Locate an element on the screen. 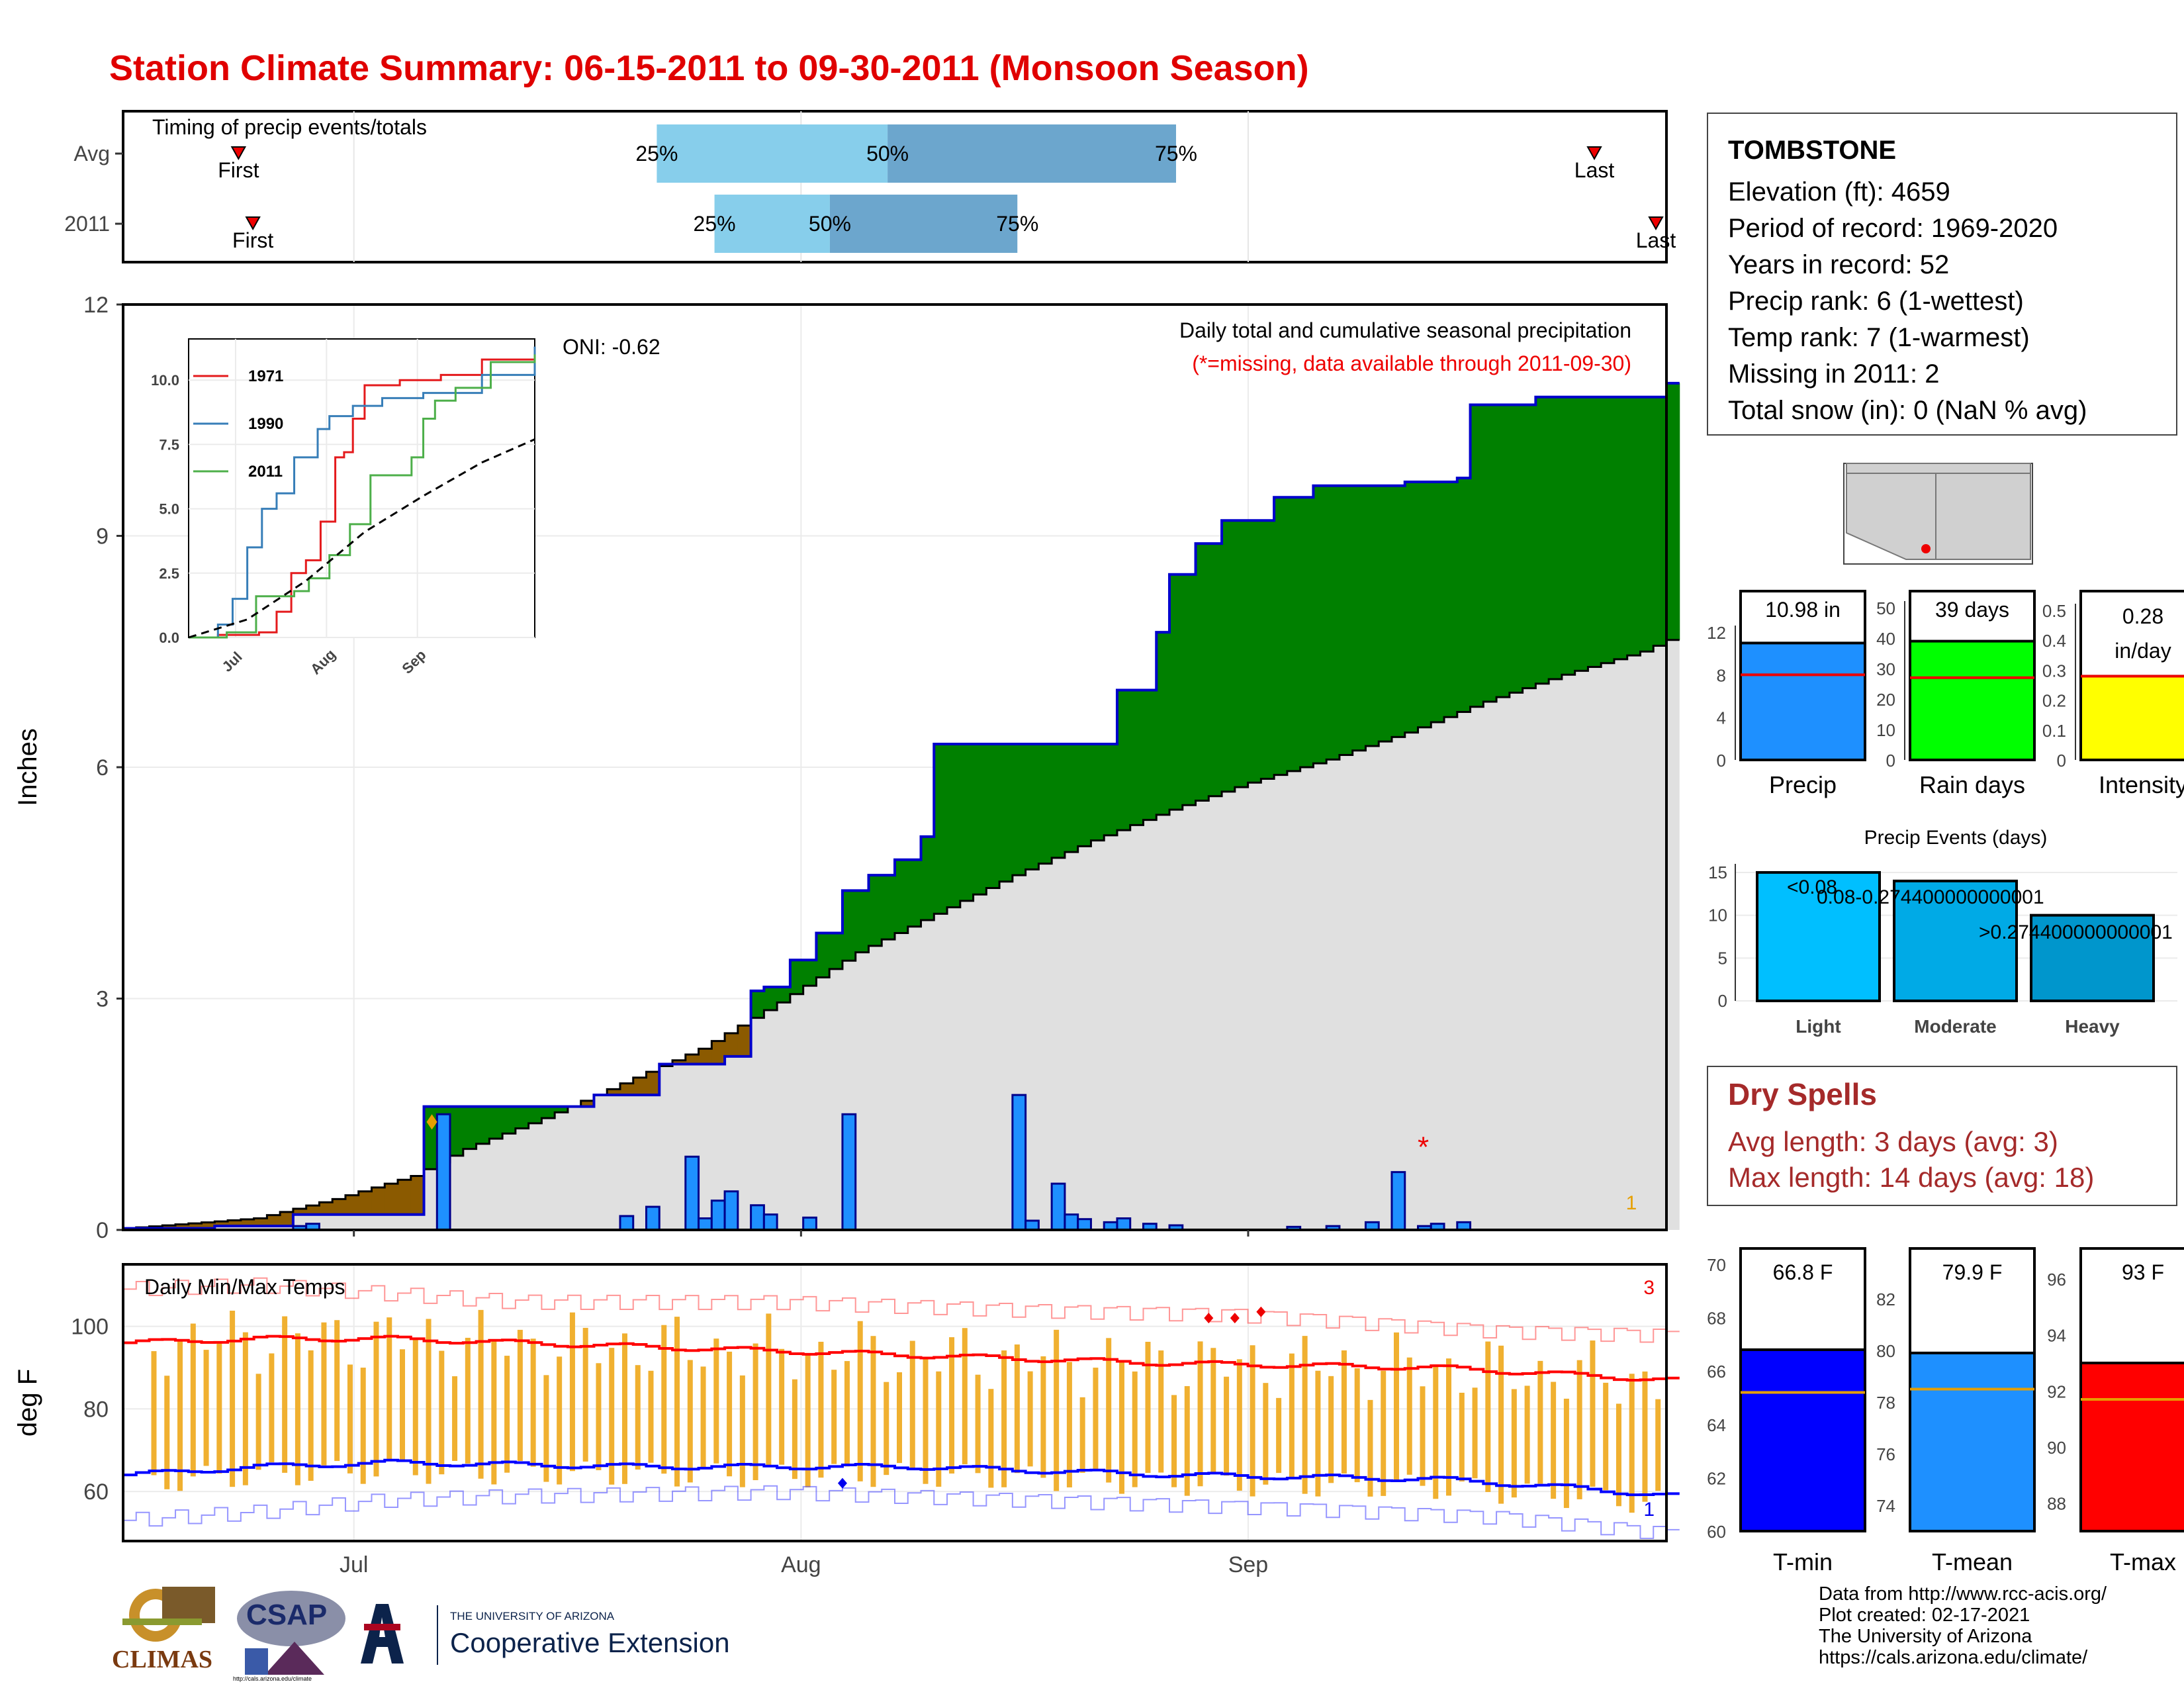 This screenshot has width=2184, height=1688. precip-ylabel: Inches is located at coordinates (28, 767).